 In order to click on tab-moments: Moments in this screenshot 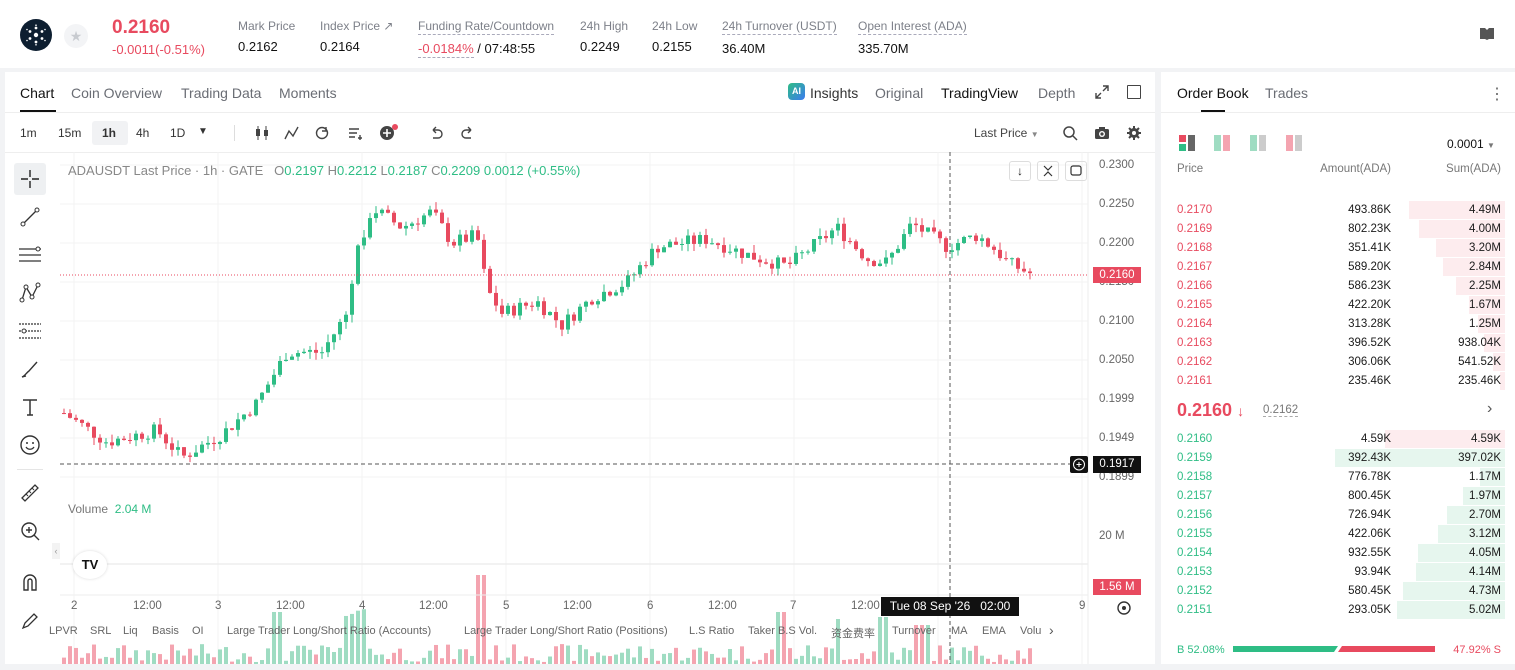, I will do `click(308, 93)`.